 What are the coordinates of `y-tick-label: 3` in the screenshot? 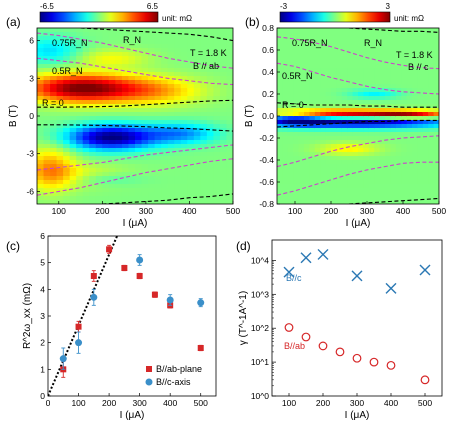 It's located at (31, 78).